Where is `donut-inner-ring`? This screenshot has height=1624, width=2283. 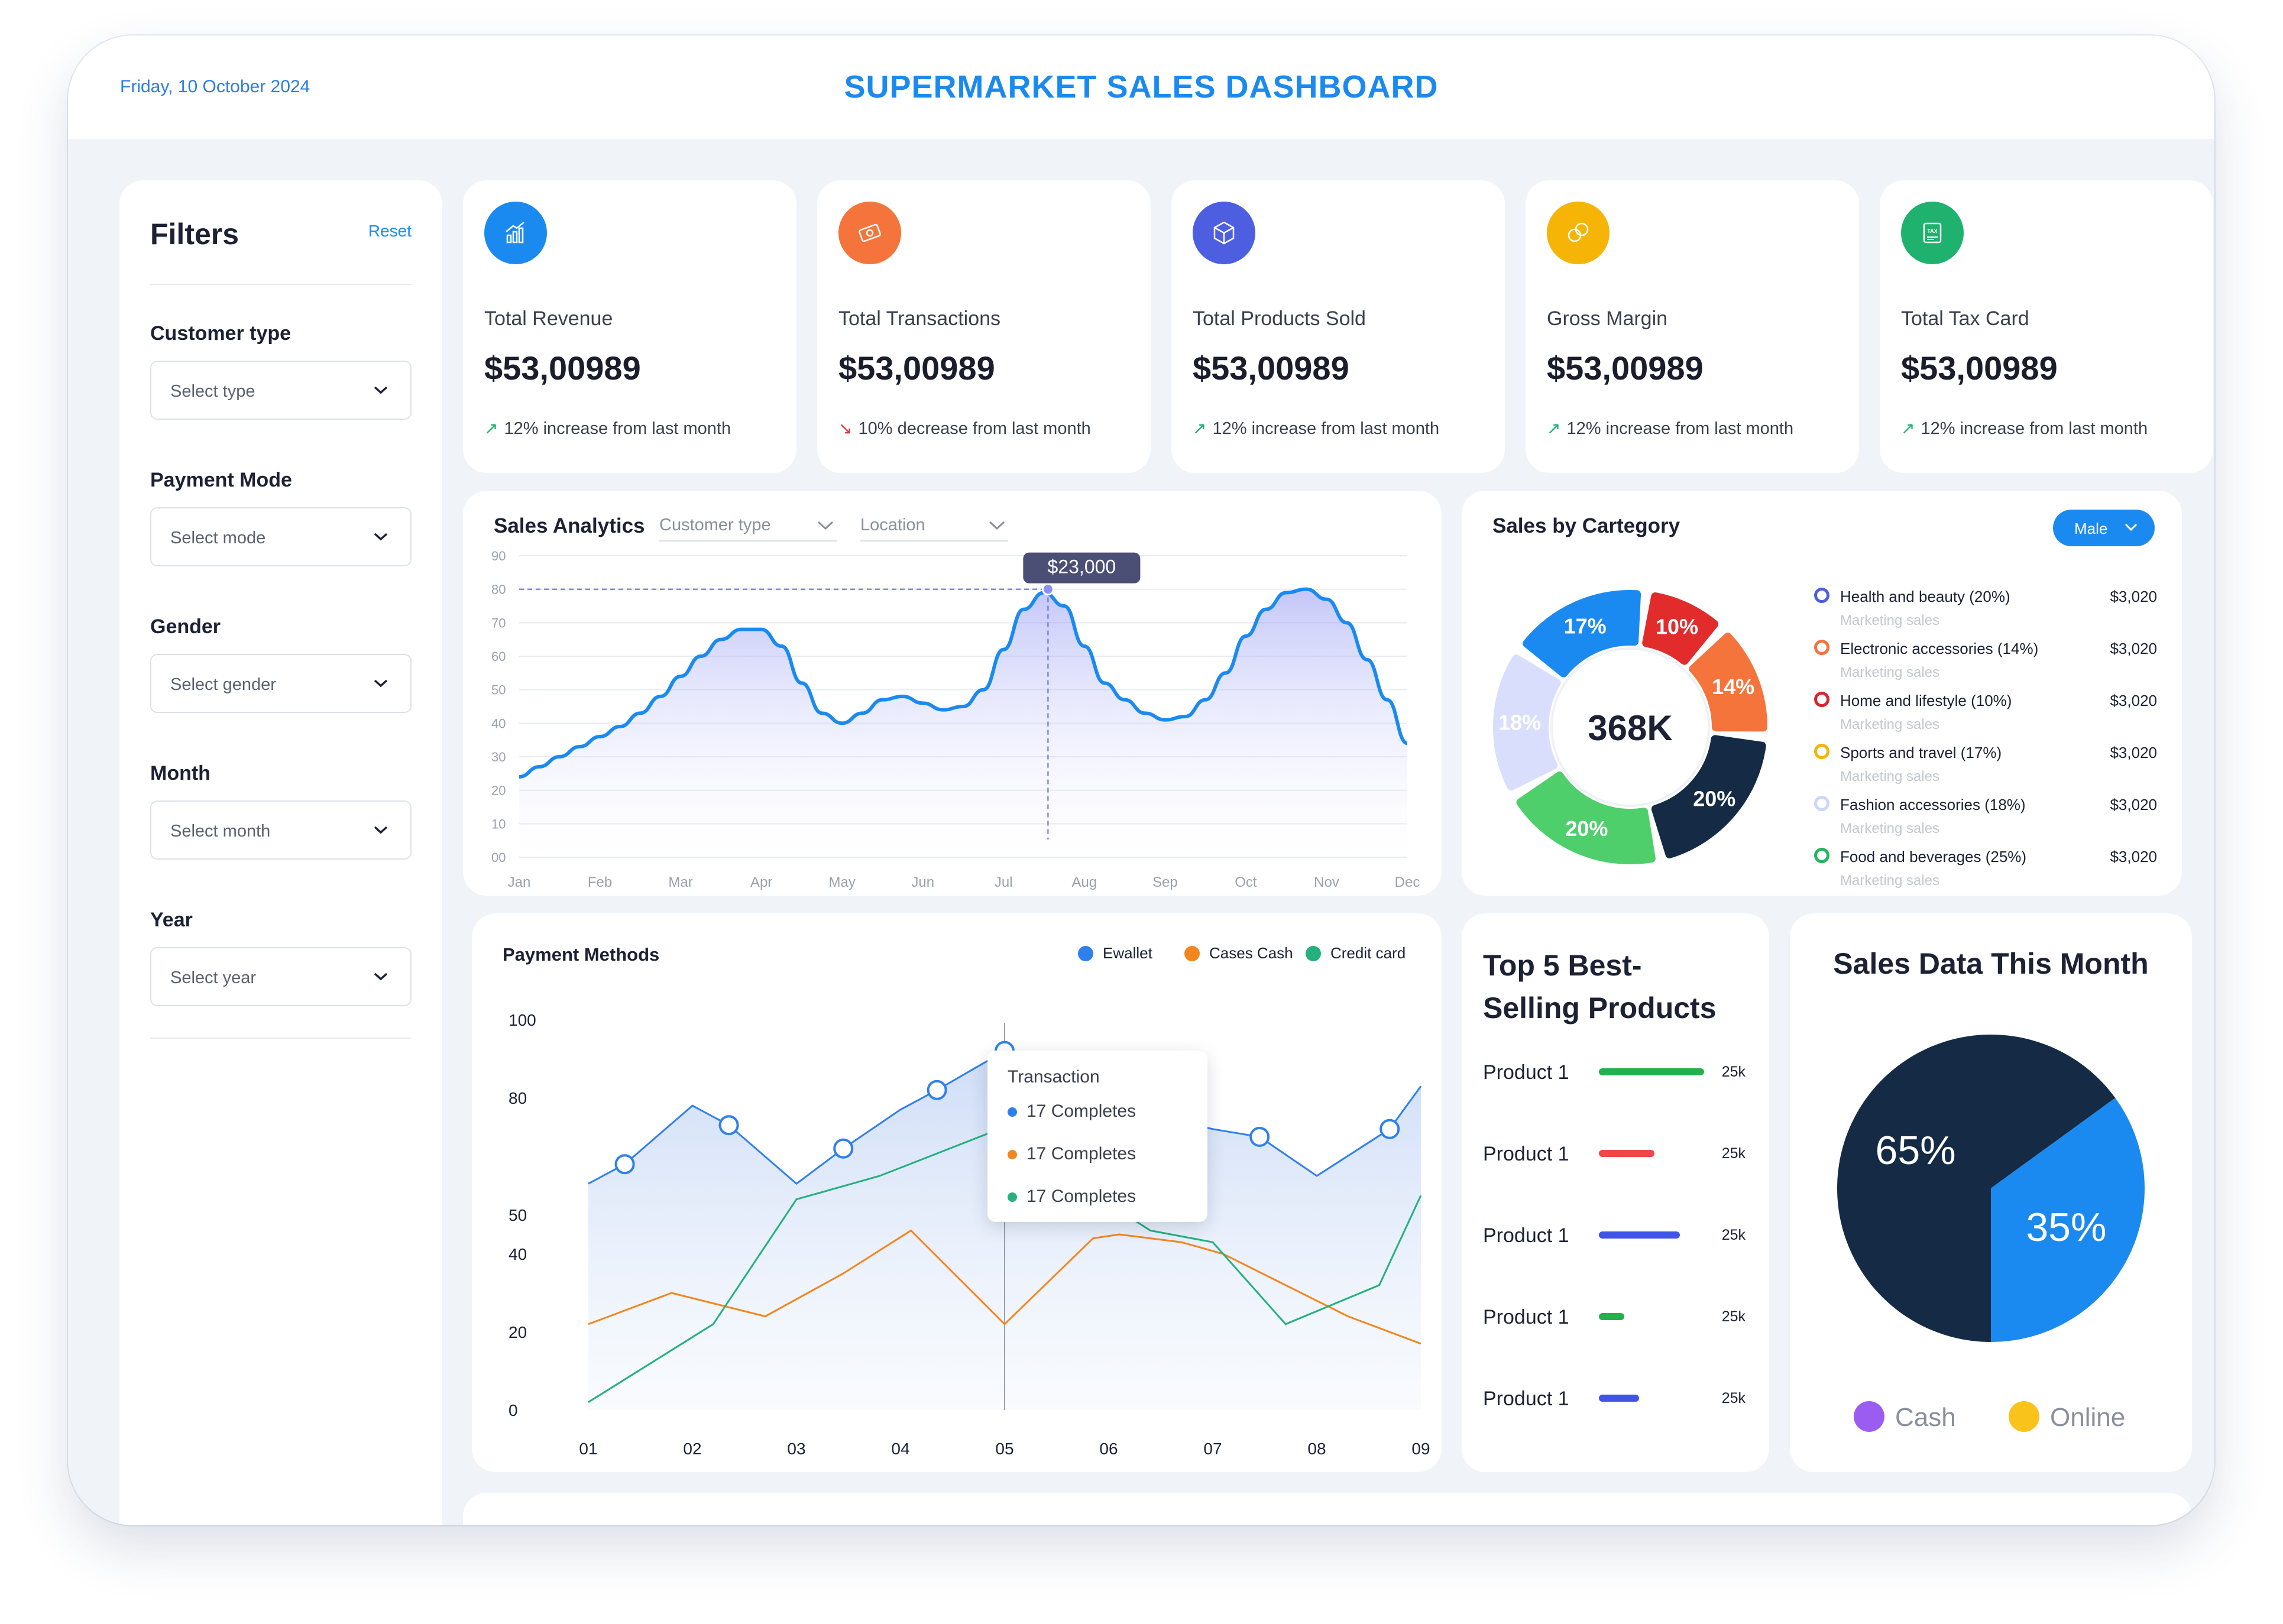 donut-inner-ring is located at coordinates (1630, 727).